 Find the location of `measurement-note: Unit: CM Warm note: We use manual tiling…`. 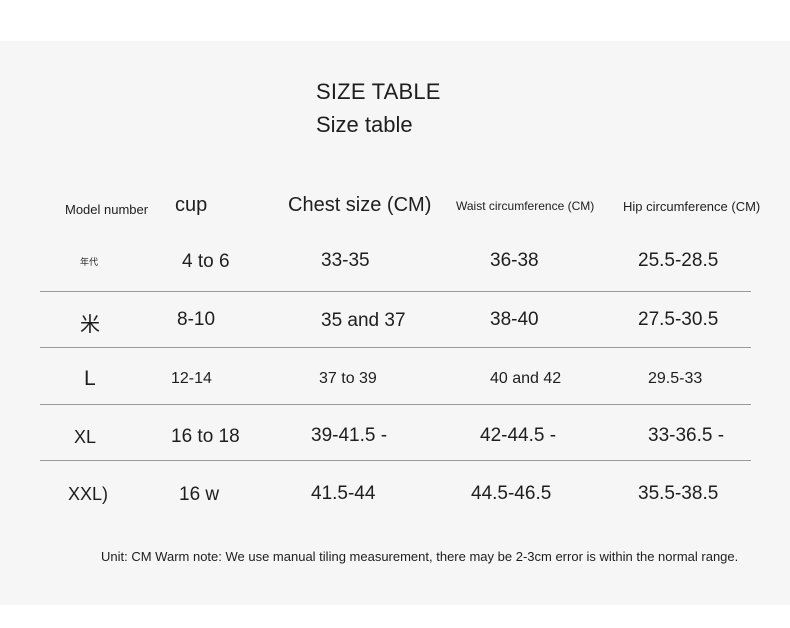

measurement-note: Unit: CM Warm note: We use manual tiling… is located at coordinates (420, 556).